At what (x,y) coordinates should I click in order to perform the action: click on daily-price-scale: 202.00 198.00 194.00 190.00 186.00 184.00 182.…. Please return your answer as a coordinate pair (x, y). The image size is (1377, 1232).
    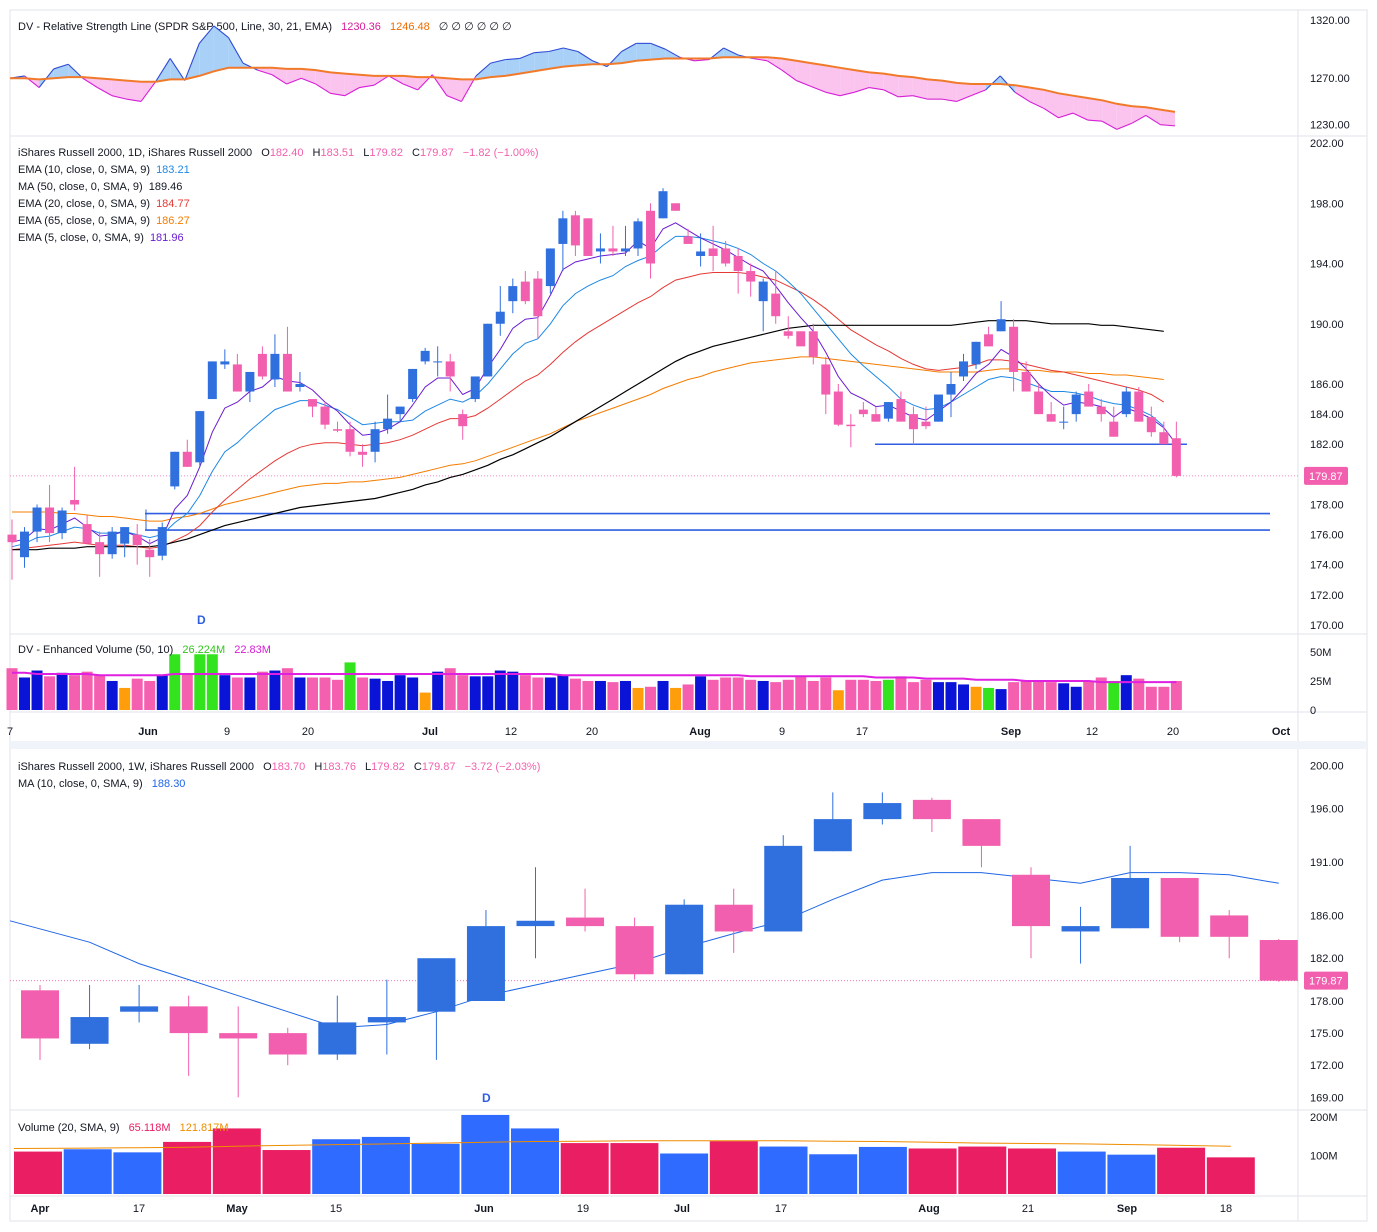
    Looking at the image, I should click on (1327, 385).